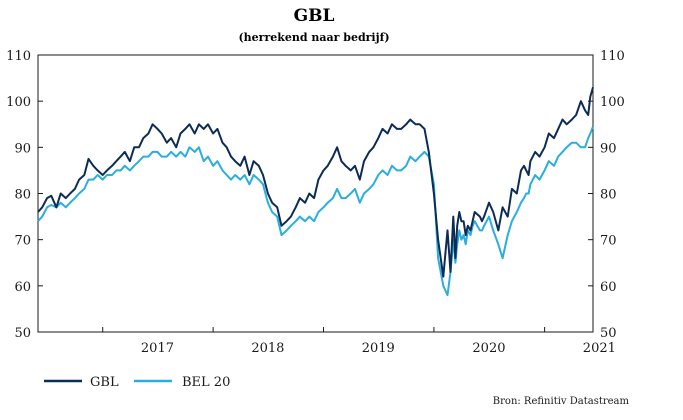 The image size is (683, 420). Describe the element at coordinates (104, 382) in the screenshot. I see `legend-label-gbl: GBL` at that location.